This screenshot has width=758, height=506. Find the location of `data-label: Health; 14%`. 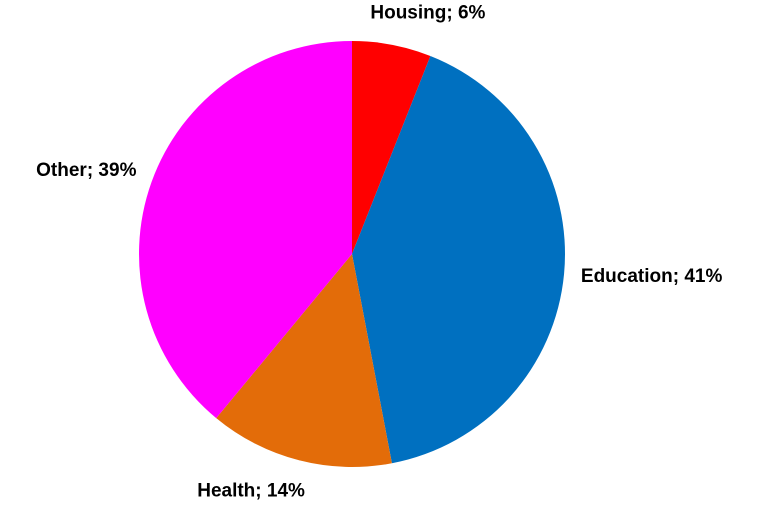

data-label: Health; 14% is located at coordinates (251, 490).